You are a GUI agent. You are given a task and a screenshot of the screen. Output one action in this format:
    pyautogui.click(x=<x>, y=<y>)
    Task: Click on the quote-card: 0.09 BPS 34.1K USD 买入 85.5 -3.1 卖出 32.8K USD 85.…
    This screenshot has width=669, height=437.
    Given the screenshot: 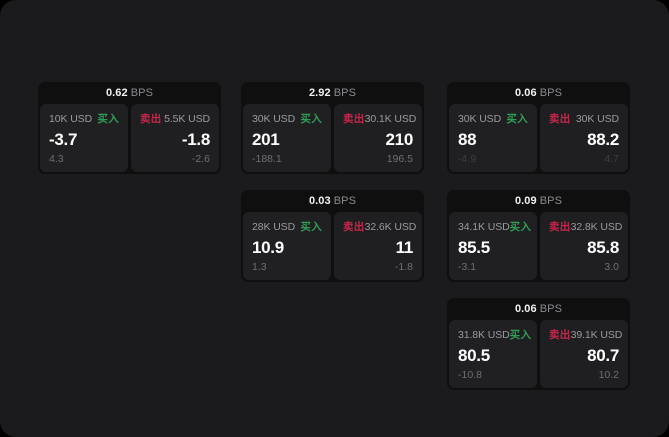 What is the action you would take?
    pyautogui.click(x=538, y=236)
    